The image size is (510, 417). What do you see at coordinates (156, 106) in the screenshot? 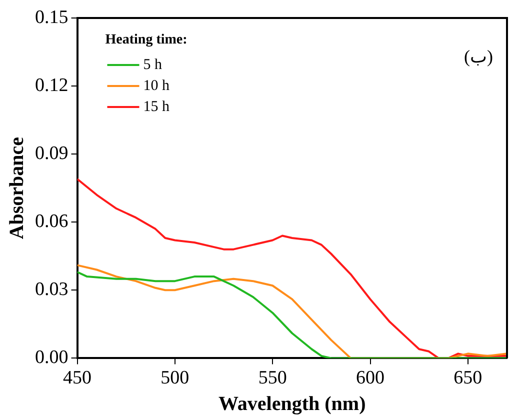
I see `legend-label: 15 h` at bounding box center [156, 106].